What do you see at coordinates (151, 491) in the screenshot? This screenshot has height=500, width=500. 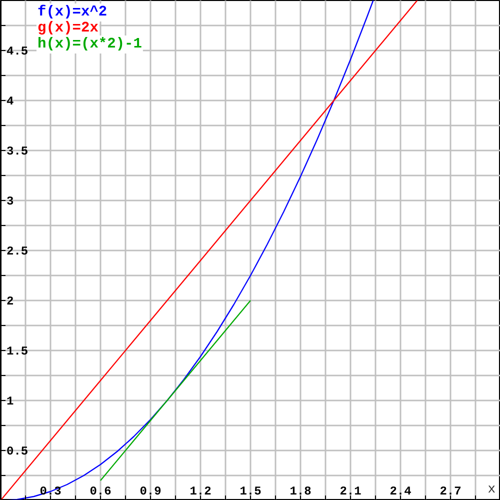 I see `x-tick-label: 0.9` at bounding box center [151, 491].